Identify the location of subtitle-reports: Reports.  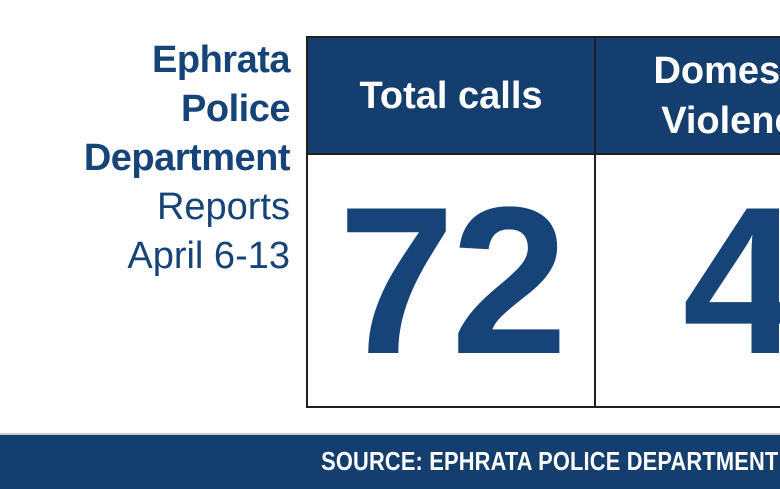
(223, 207).